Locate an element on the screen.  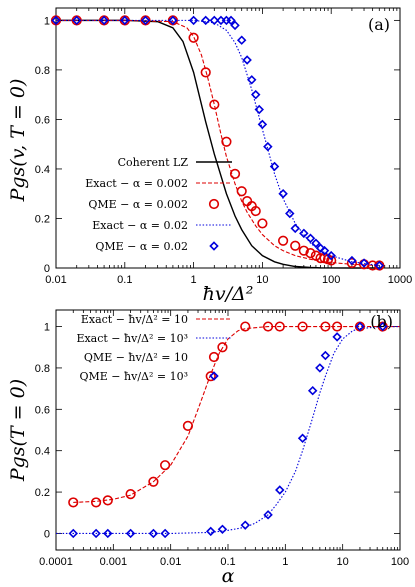
panel-a-ytick-label: 0 is located at coordinates (47, 269).